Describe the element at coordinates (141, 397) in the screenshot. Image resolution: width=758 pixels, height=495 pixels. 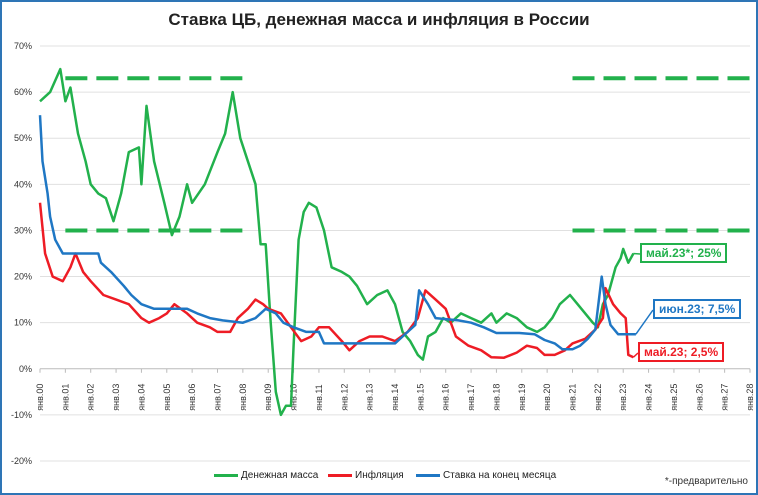
I see `x-tick-label: янв.04` at that location.